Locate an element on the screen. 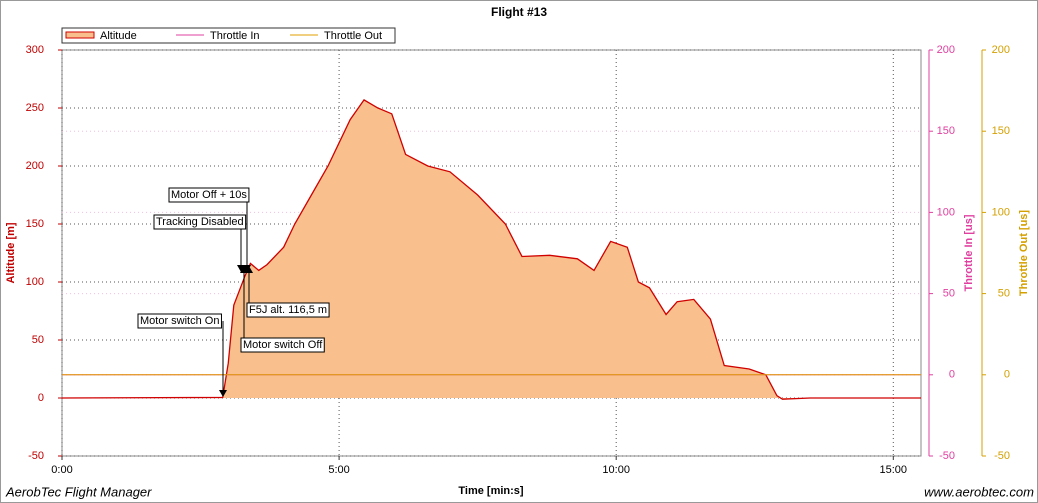 Image resolution: width=1038 pixels, height=503 pixels. x-axis-title: Time [min:s] is located at coordinates (491, 491).